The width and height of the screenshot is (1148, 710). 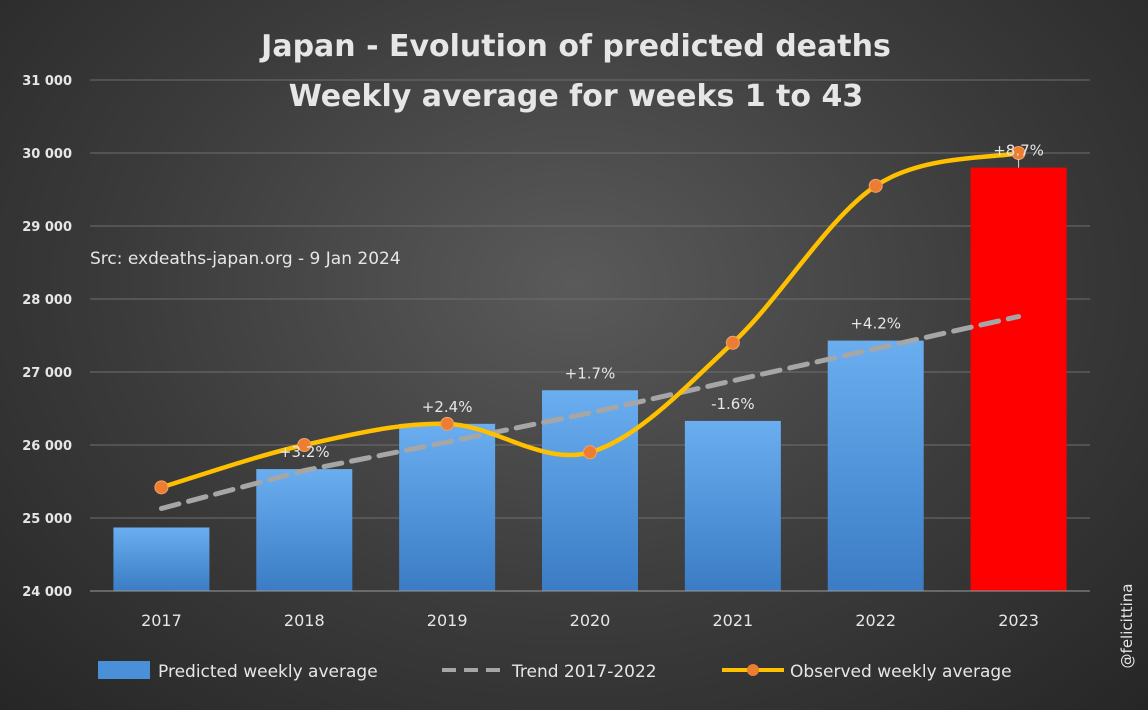 What do you see at coordinates (304, 620) in the screenshot?
I see `x-tick-label: 2018` at bounding box center [304, 620].